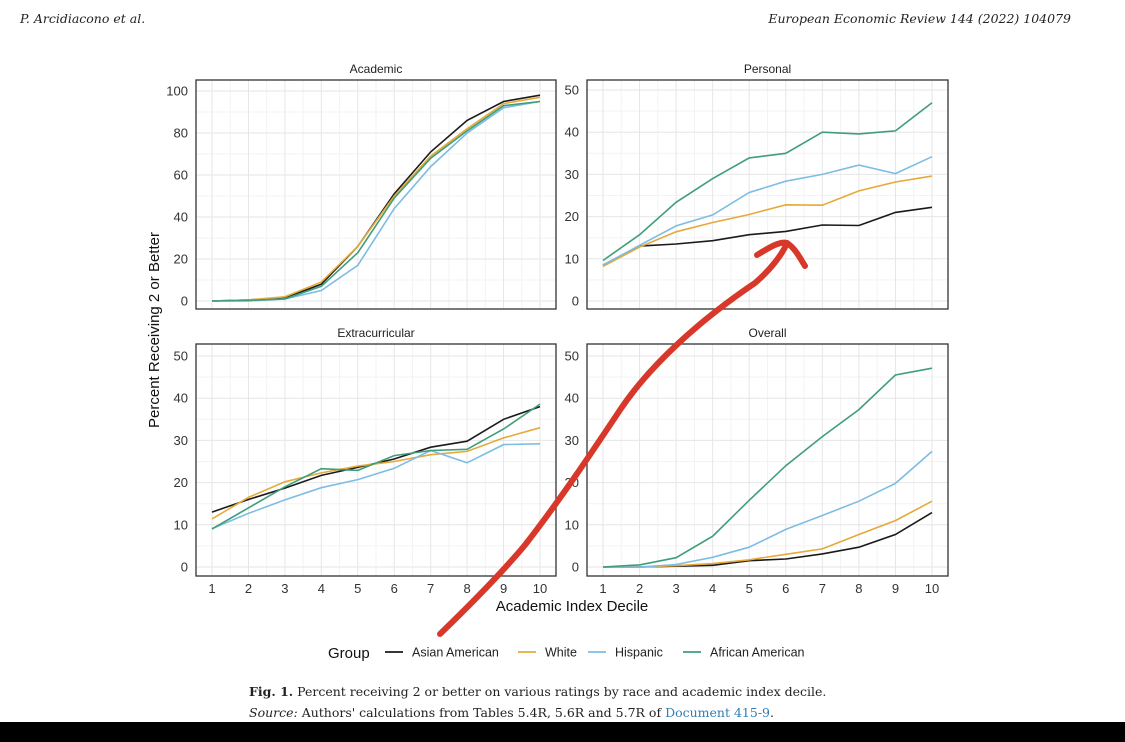 The image size is (1125, 742). Describe the element at coordinates (781, 254) in the screenshot. I see `red-arrowhead-annotation` at that location.